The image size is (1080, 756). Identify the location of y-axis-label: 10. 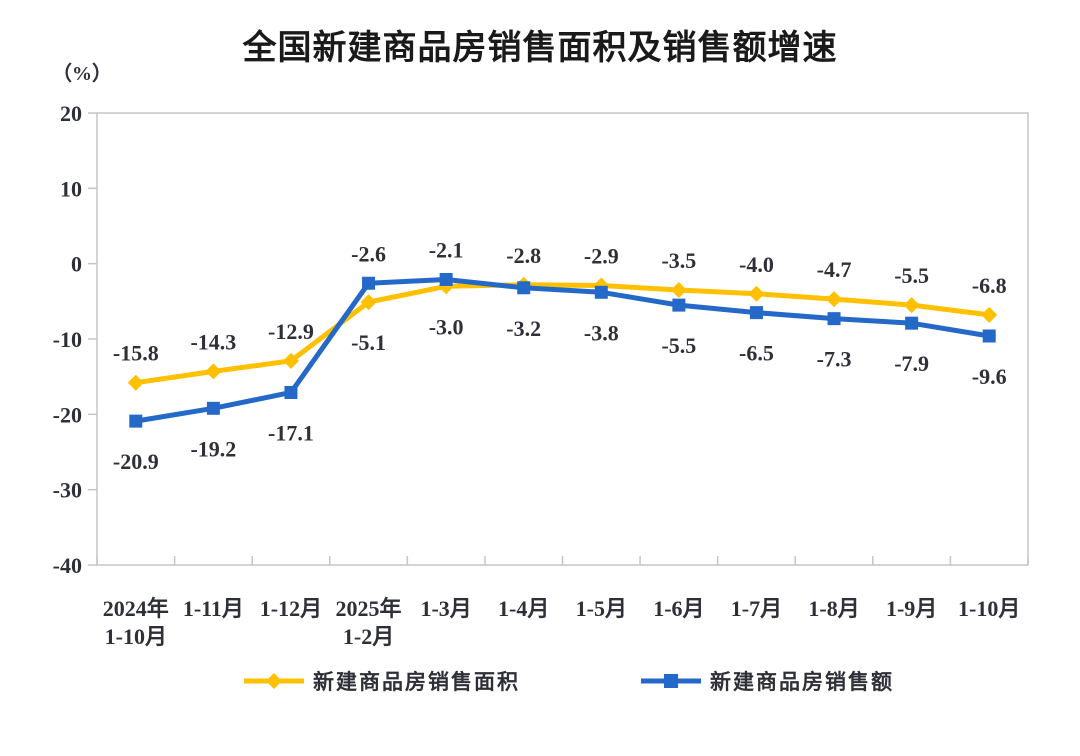
(71, 188).